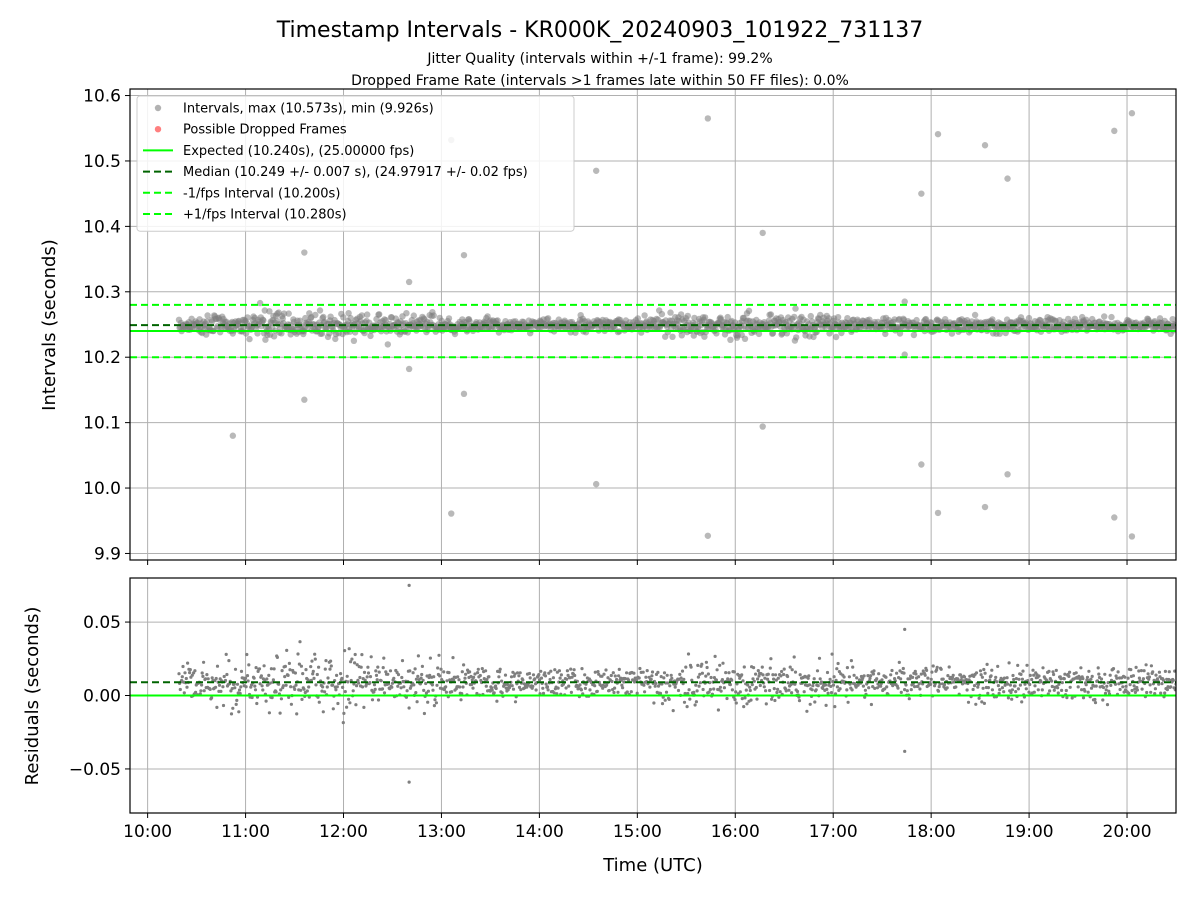 The image size is (1200, 900). What do you see at coordinates (102, 424) in the screenshot?
I see `top-y-tick-label: 10.1` at bounding box center [102, 424].